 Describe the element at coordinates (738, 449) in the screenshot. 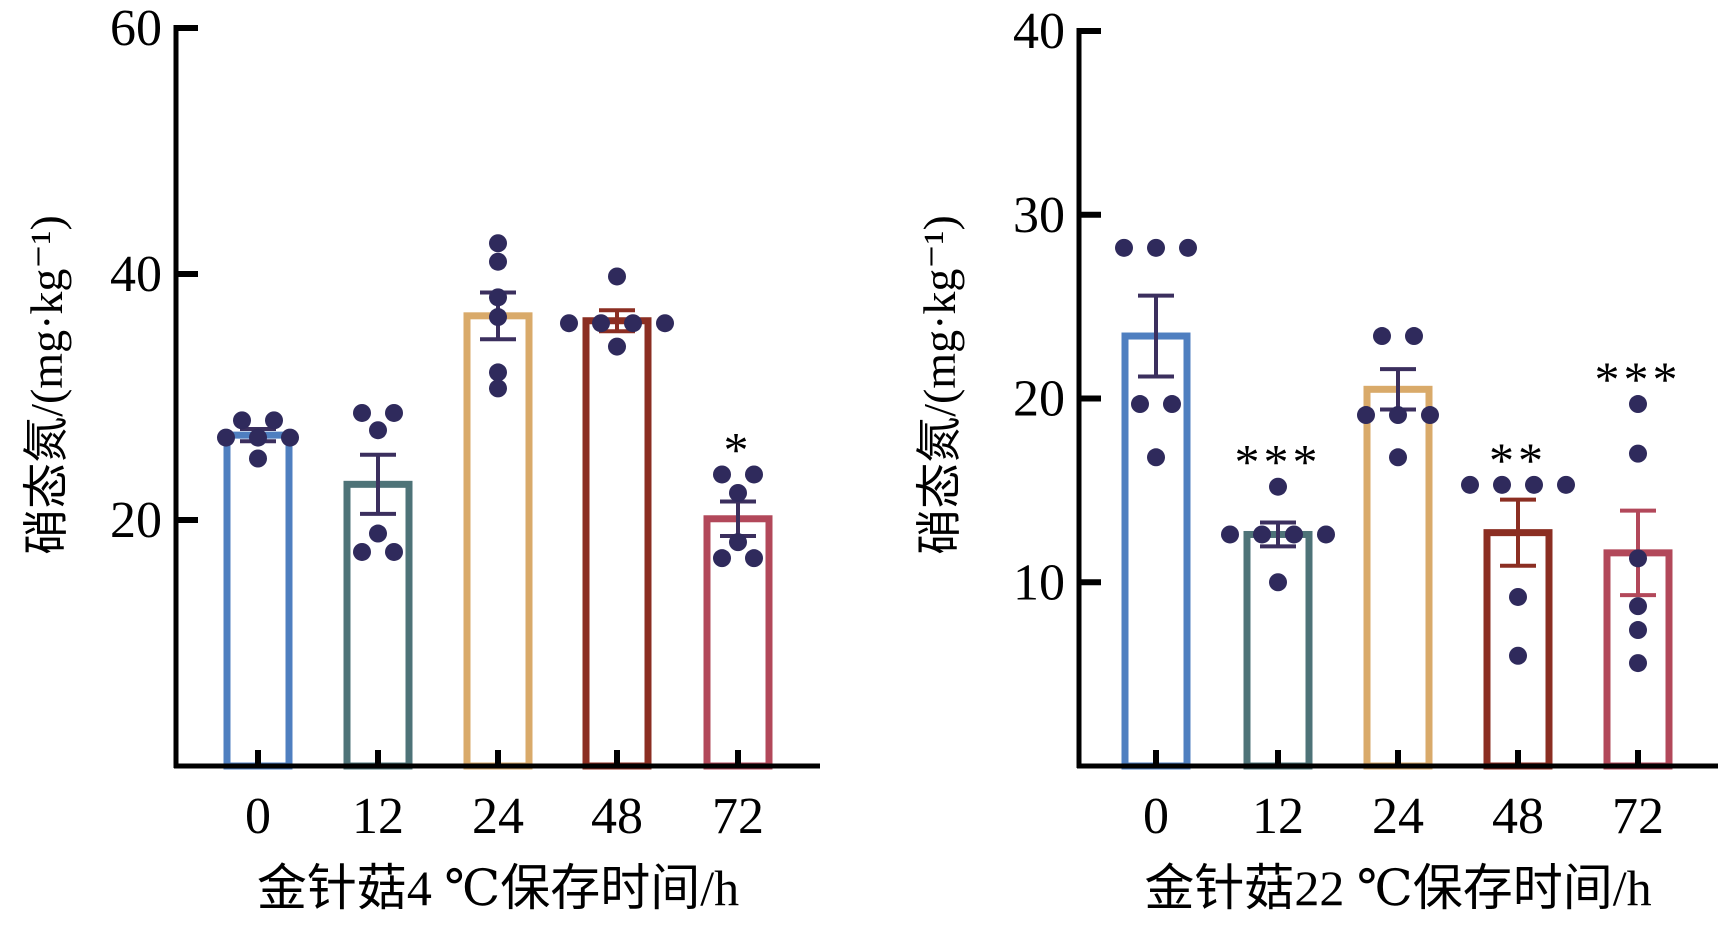

I see `significance-label: *` at that location.